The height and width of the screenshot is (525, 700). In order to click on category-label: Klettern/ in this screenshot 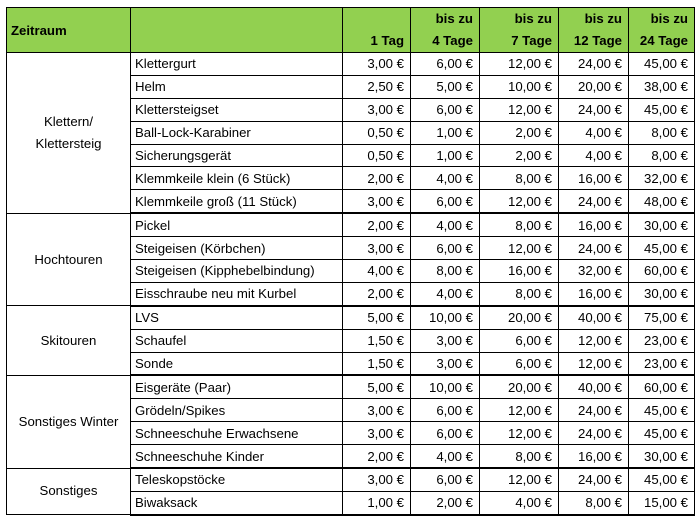, I will do `click(68, 121)`.